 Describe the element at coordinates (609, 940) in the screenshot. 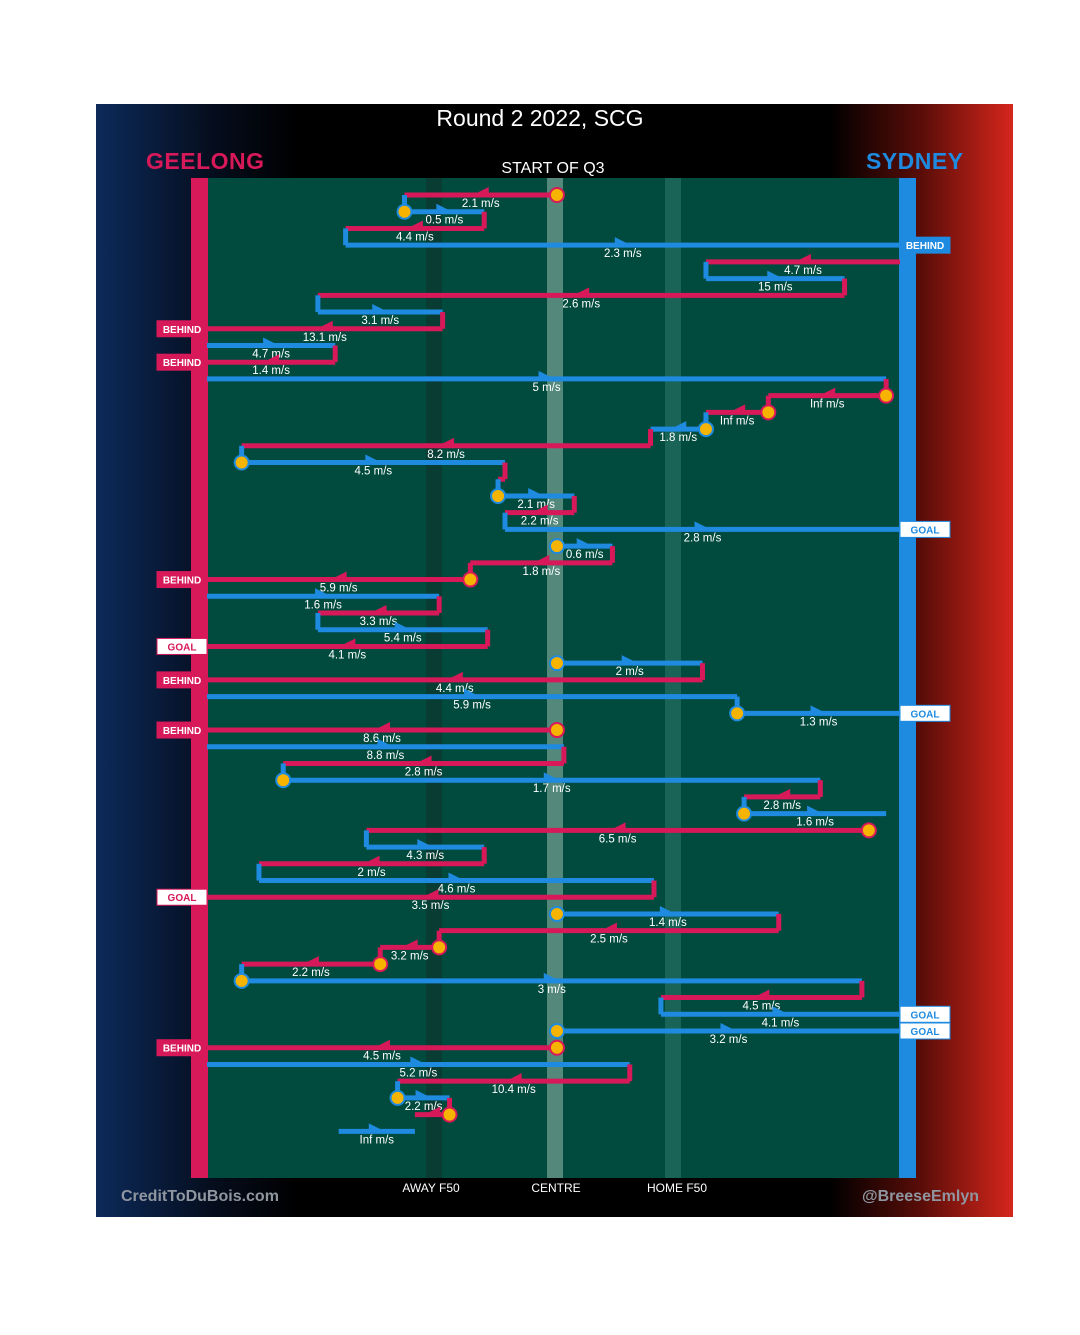

I see `speed-label: 2.5 m/s` at that location.